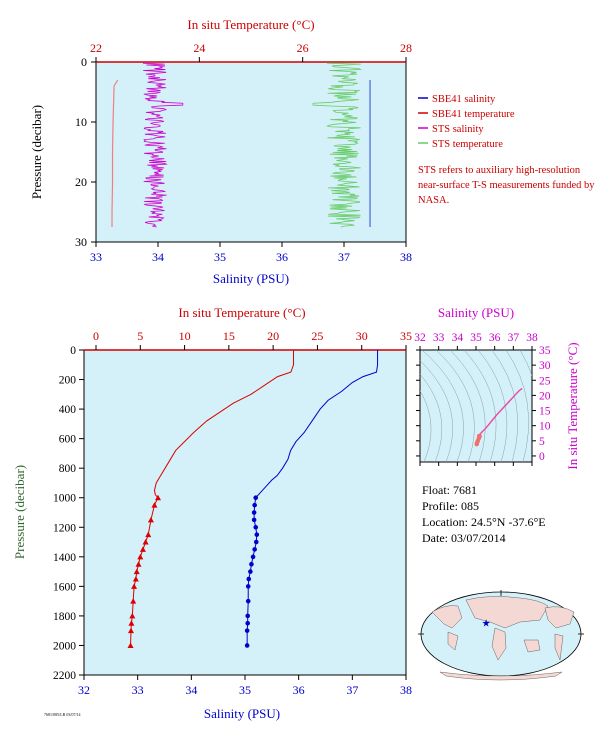  Describe the element at coordinates (96, 48) in the screenshot. I see `top-temperature-tick-label: 22` at that location.